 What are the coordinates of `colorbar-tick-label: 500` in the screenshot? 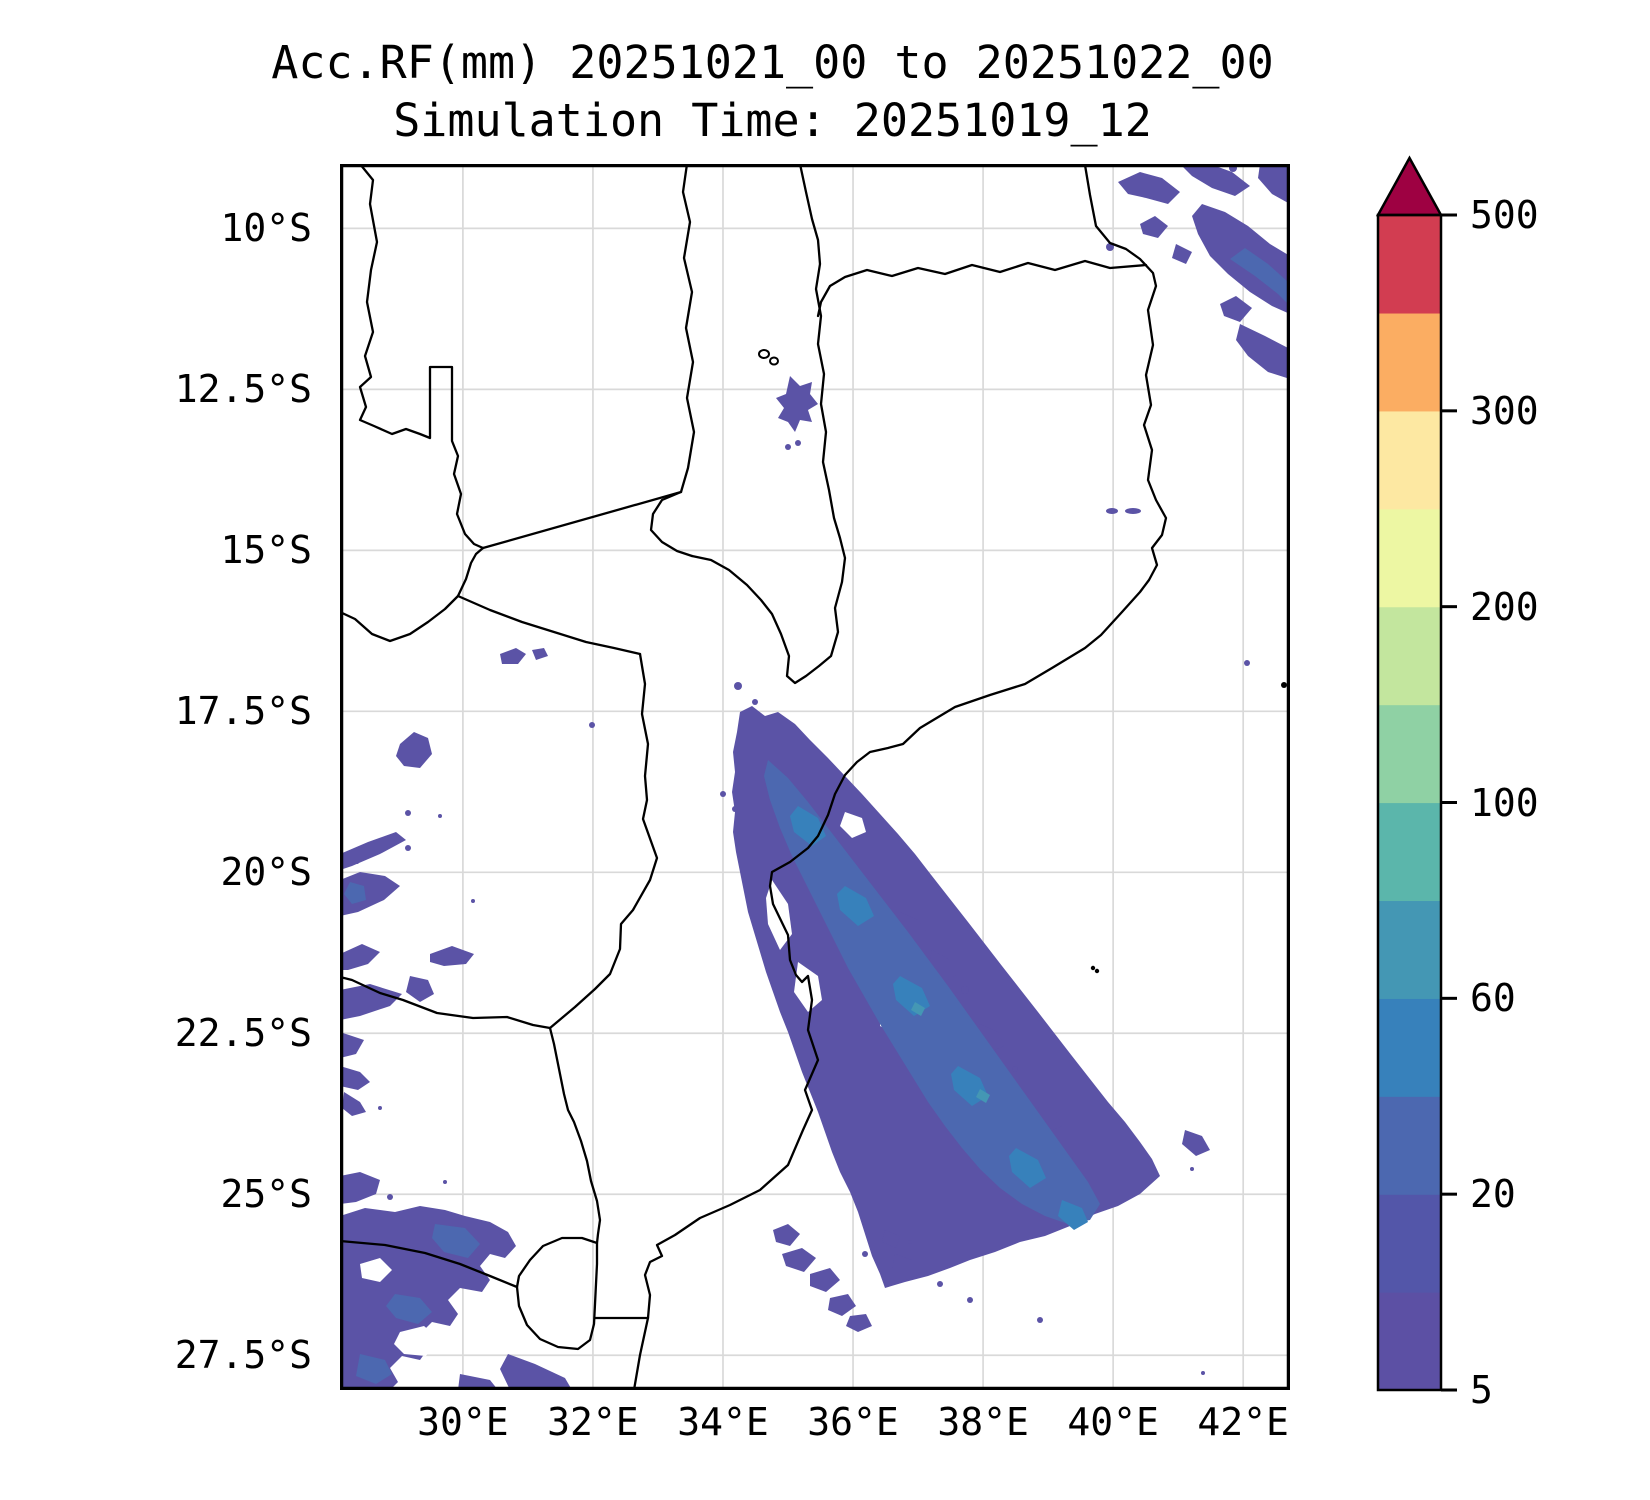 It's located at (1504, 215).